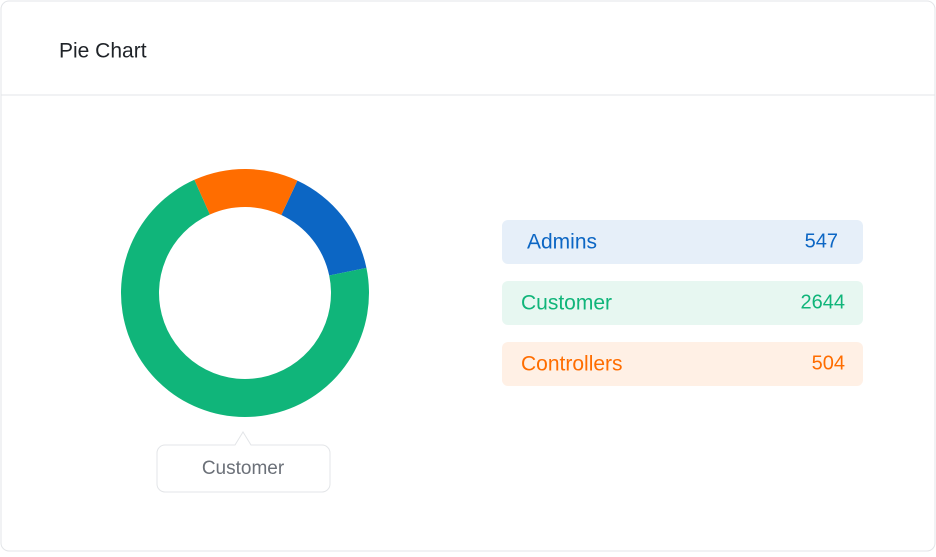  Describe the element at coordinates (566, 303) in the screenshot. I see `legend-label: Customer` at that location.